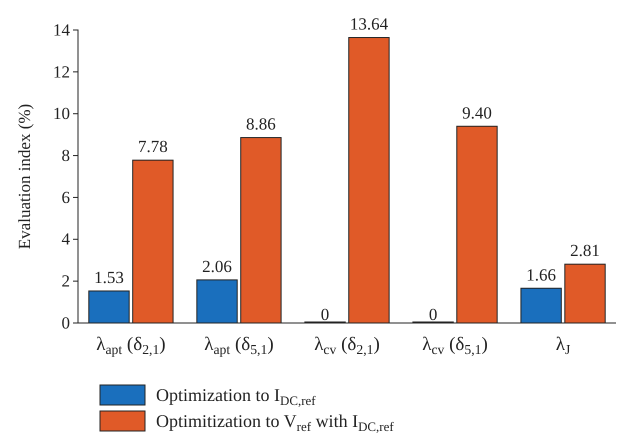  What do you see at coordinates (585, 250) in the screenshot?
I see `data-label: 2.81` at bounding box center [585, 250].